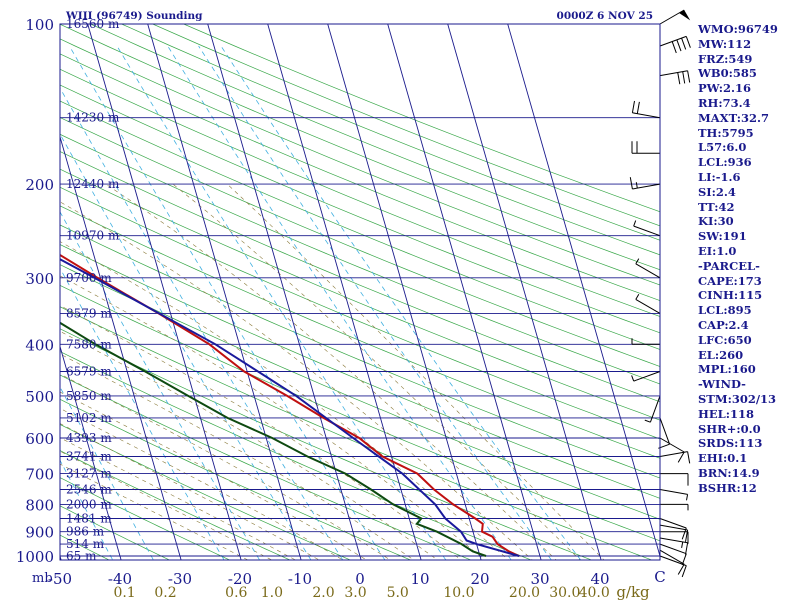 The height and width of the screenshot is (600, 800). Describe the element at coordinates (605, 16) in the screenshot. I see `datetime-label: 0000Z 6 NOV 25` at that location.